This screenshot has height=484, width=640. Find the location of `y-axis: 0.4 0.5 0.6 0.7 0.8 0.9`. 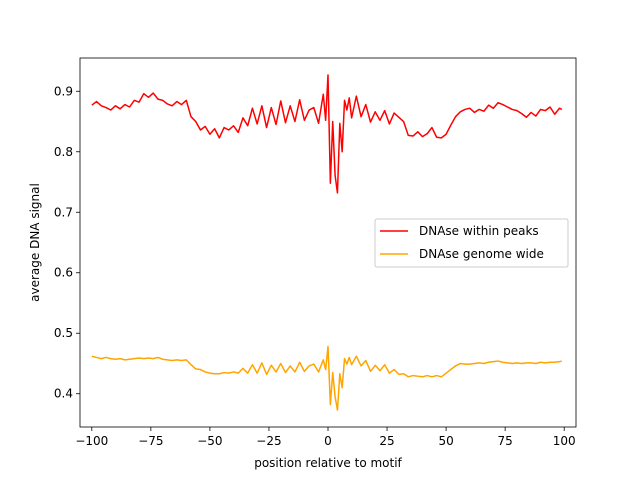

y-axis: 0.4 0.5 0.6 0.7 0.8 0.9 is located at coordinates (67, 242).